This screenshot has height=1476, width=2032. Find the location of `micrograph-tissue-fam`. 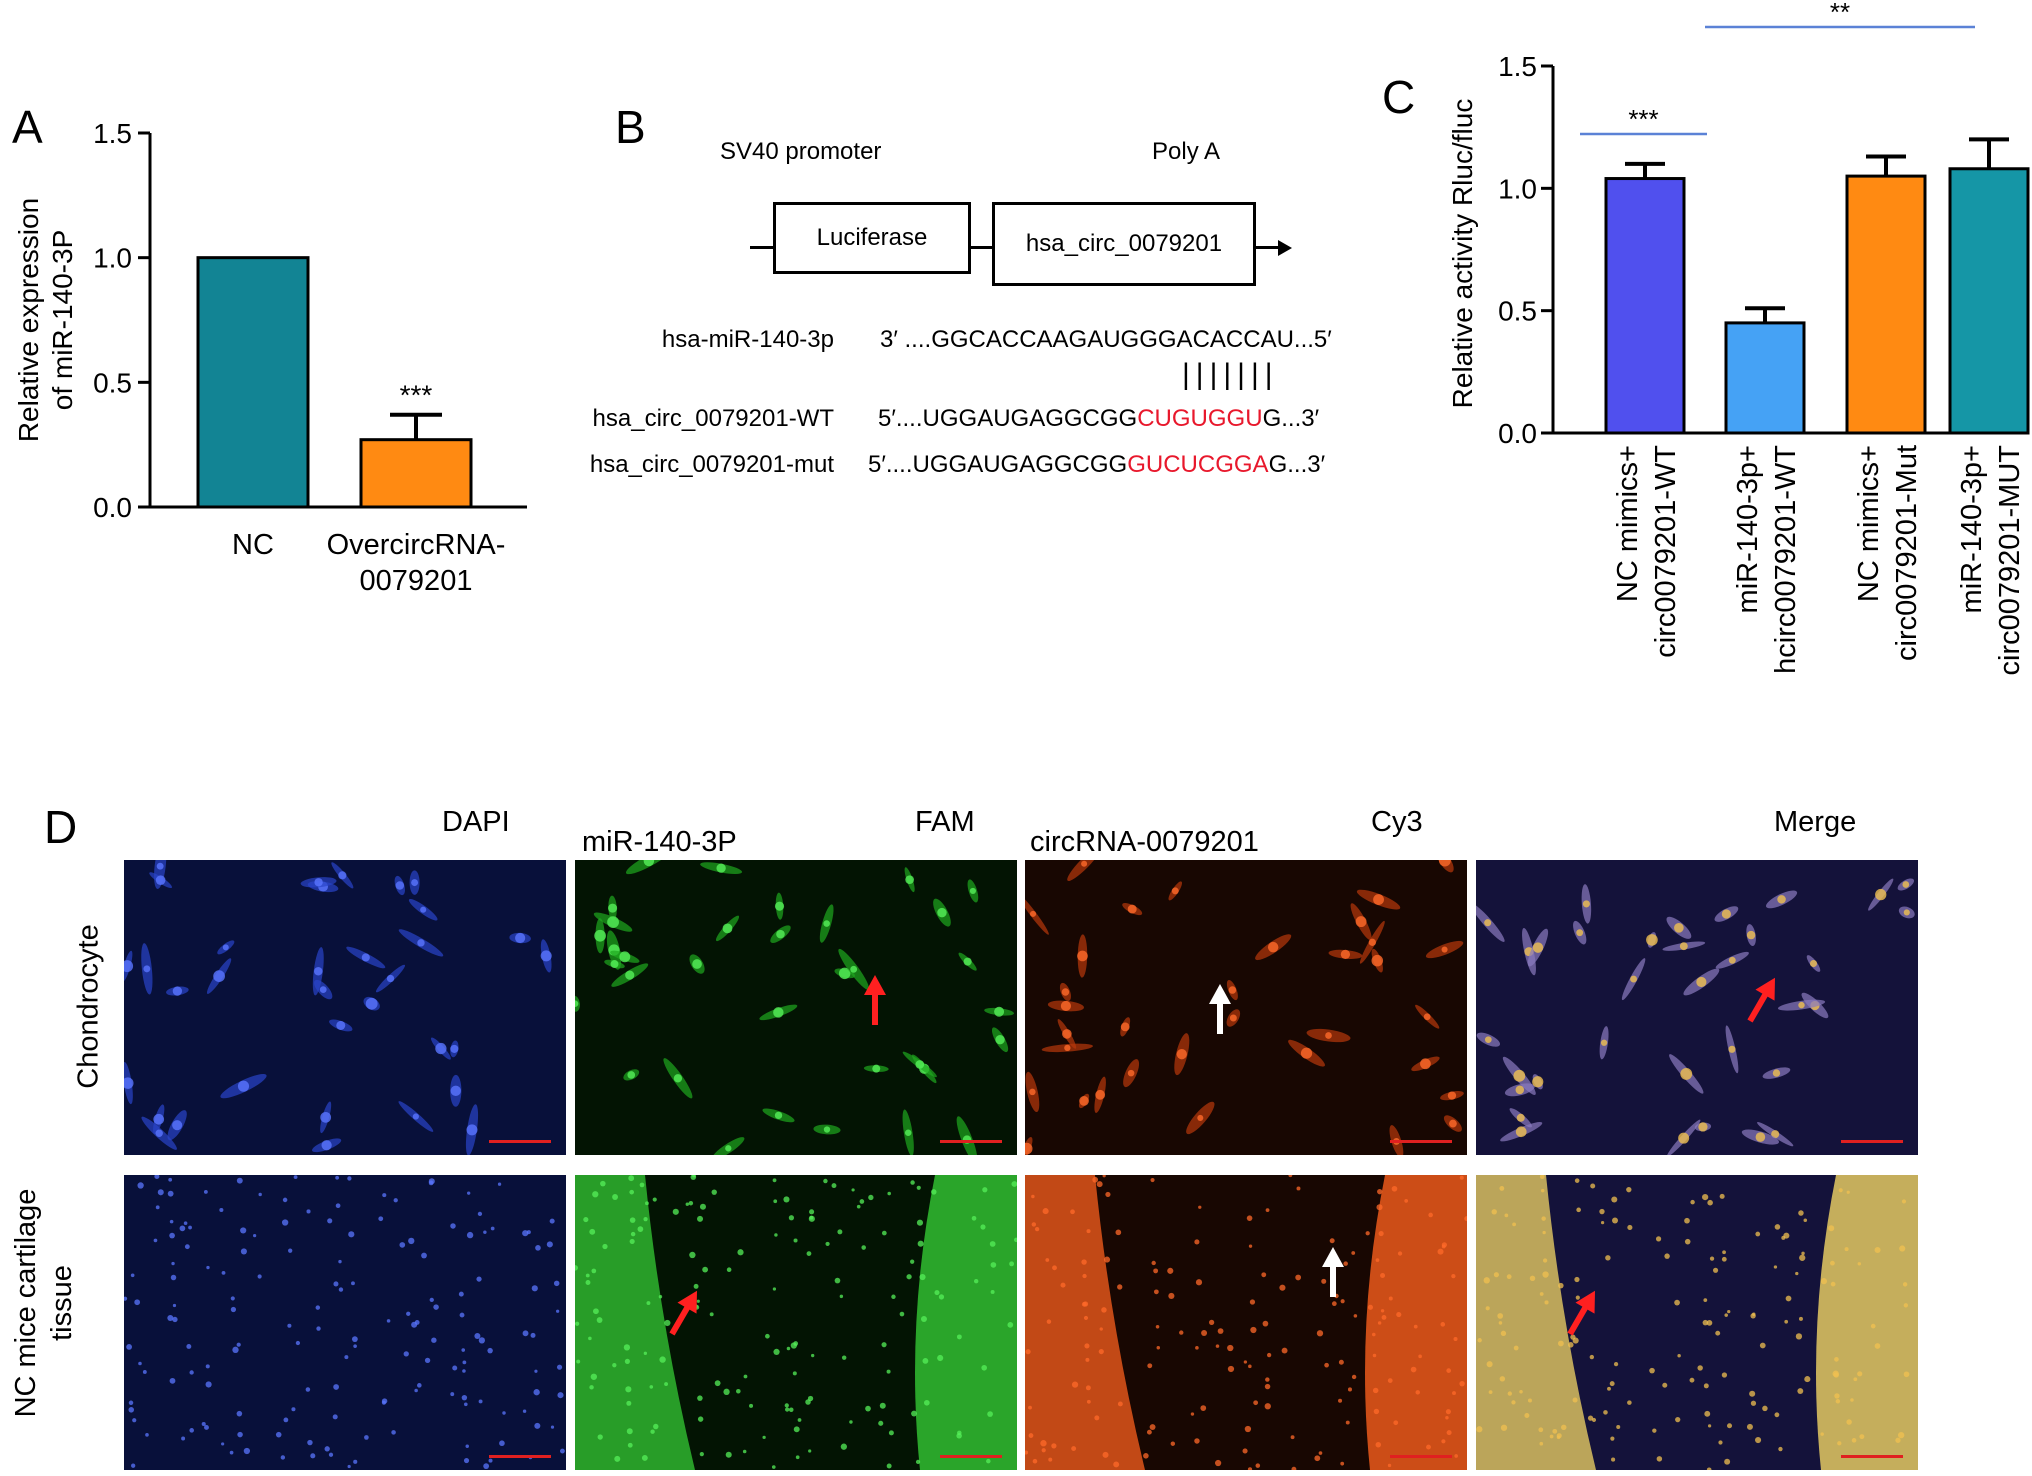

micrograph-tissue-fam is located at coordinates (796, 1322).